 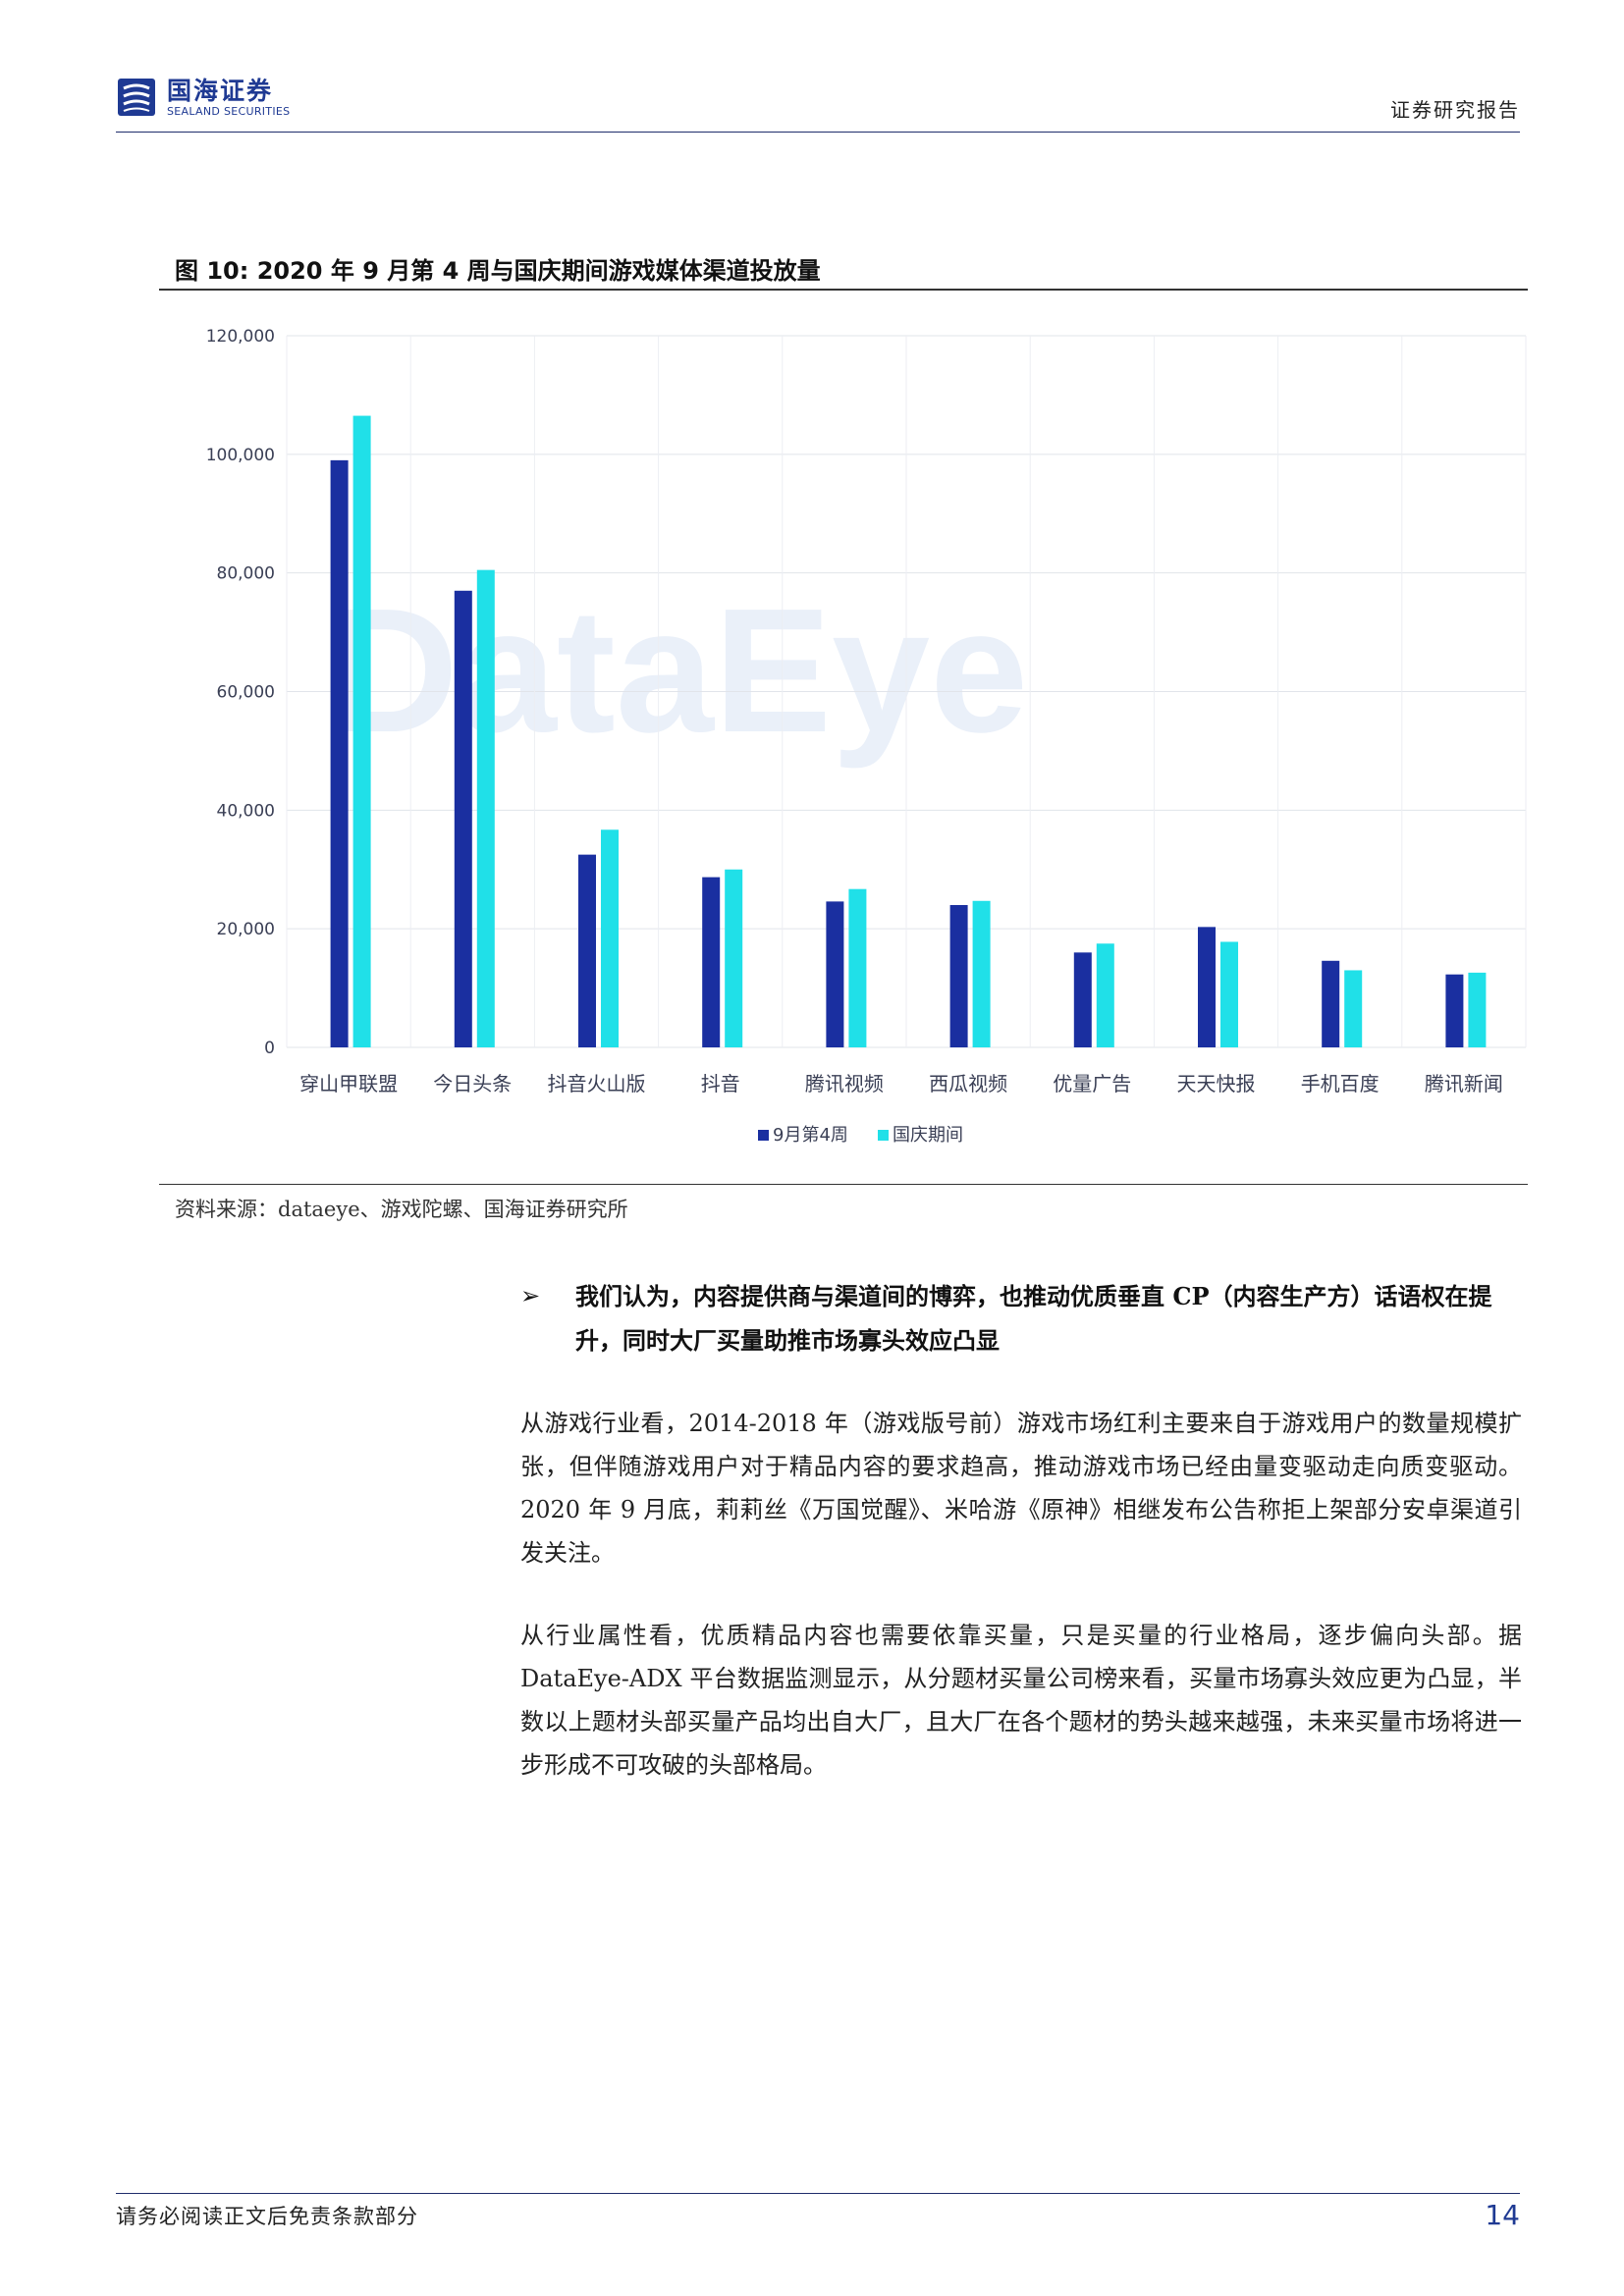 What do you see at coordinates (720, 1083) in the screenshot?
I see `x-tick-label: 抖音` at bounding box center [720, 1083].